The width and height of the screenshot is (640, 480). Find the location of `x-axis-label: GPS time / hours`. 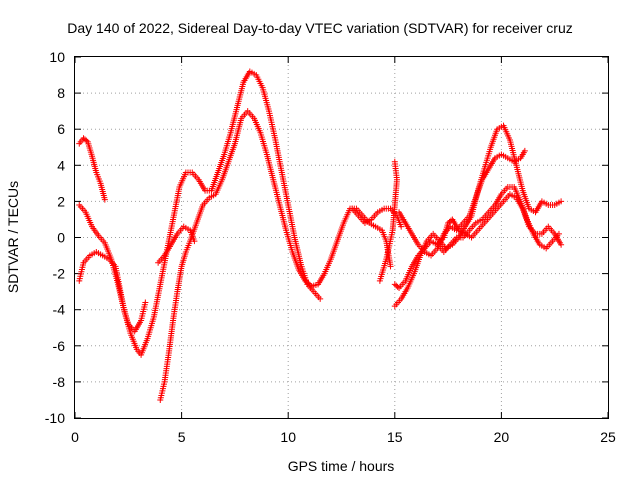

x-axis-label: GPS time / hours is located at coordinates (341, 466).